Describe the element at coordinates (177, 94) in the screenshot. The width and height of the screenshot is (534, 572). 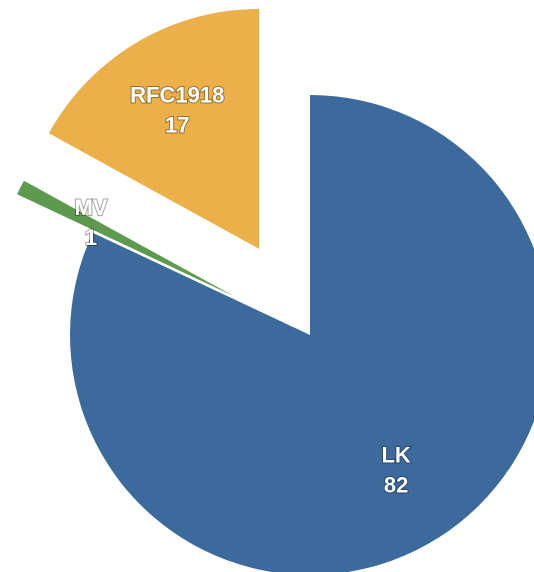
I see `slice-label: RFC1918` at that location.